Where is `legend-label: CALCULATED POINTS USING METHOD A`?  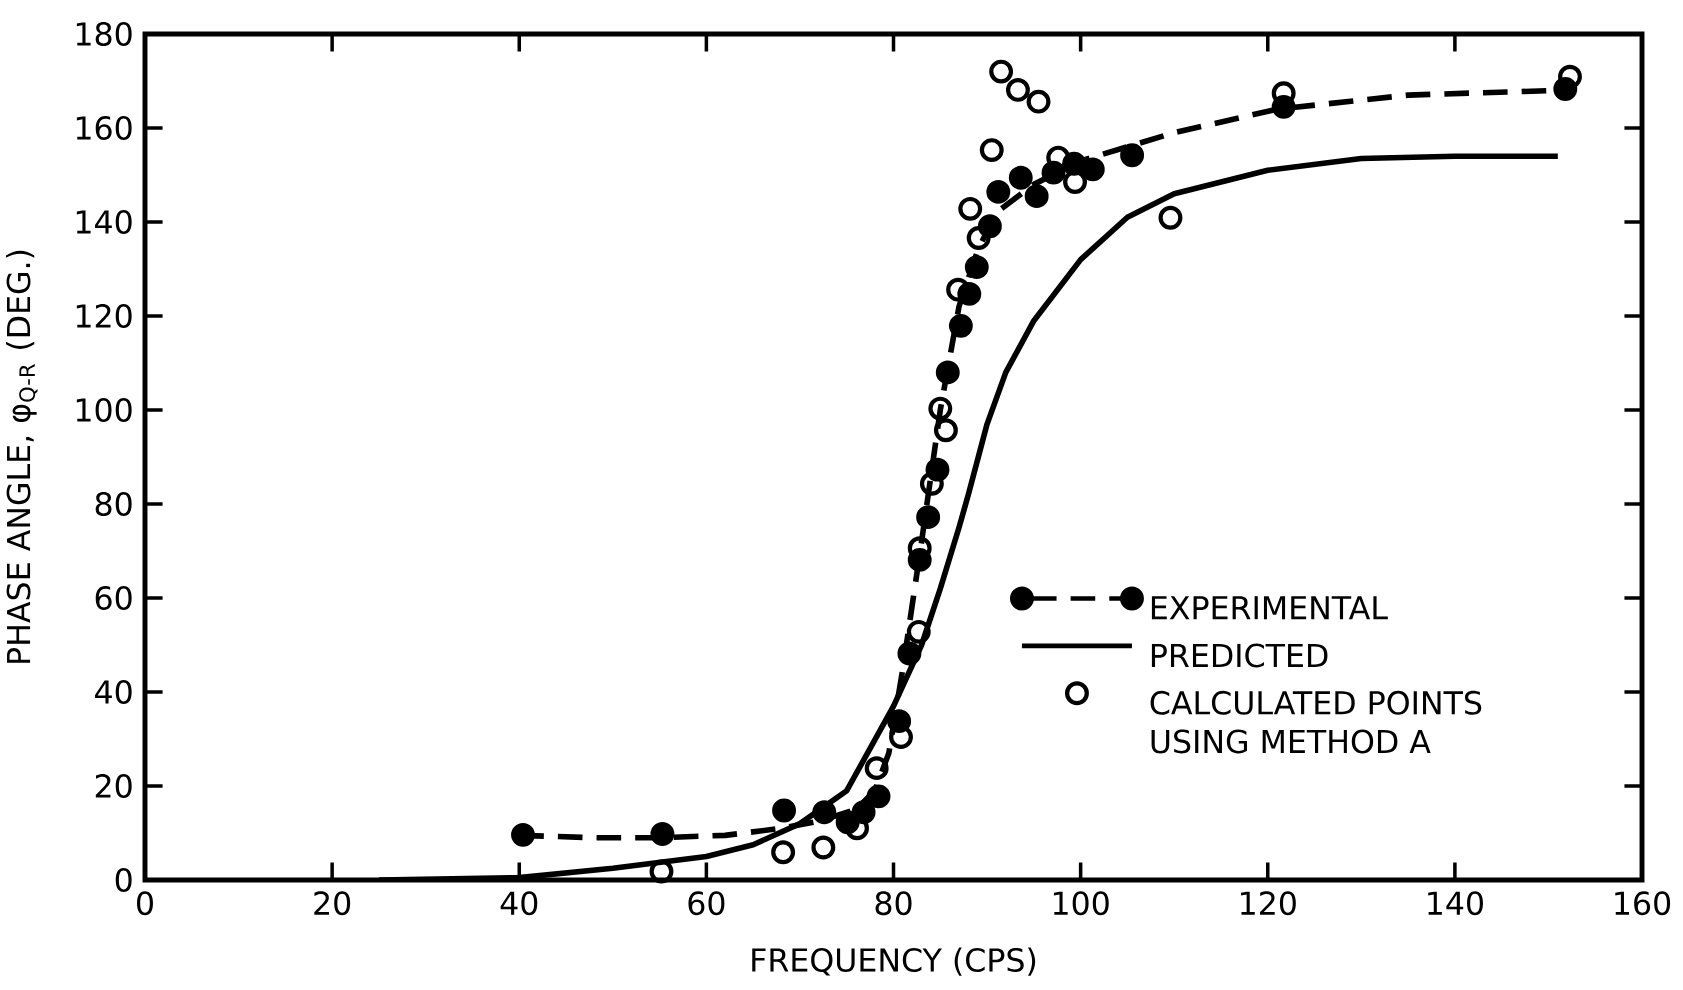 legend-label: CALCULATED POINTS USING METHOD A is located at coordinates (1316, 722).